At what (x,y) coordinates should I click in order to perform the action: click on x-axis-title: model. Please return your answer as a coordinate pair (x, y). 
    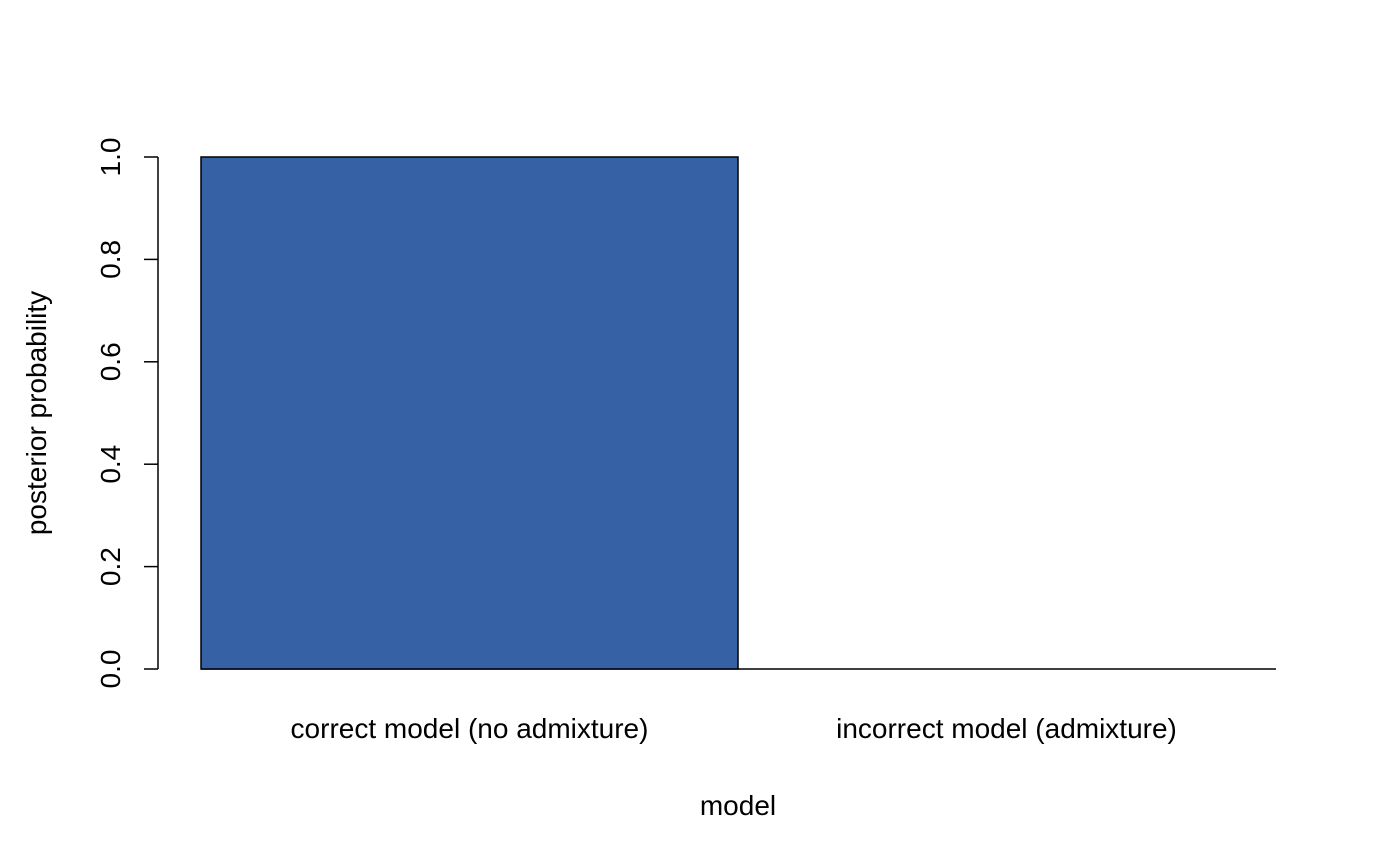
    Looking at the image, I should click on (738, 805).